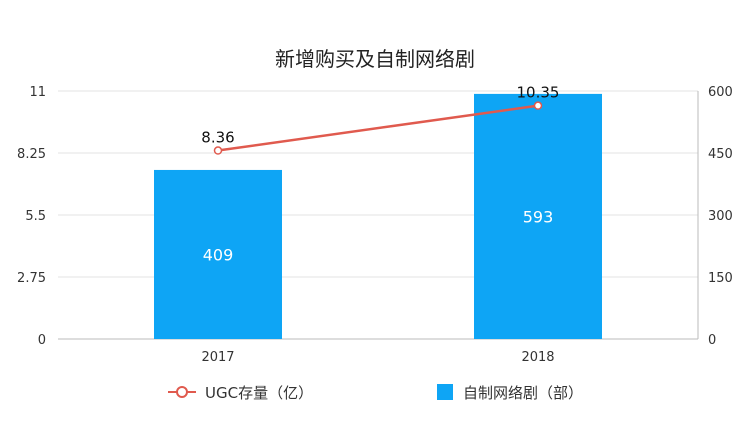 This screenshot has height=446, width=750. Describe the element at coordinates (37, 92) in the screenshot. I see `y-left-tick-label: 11` at that location.